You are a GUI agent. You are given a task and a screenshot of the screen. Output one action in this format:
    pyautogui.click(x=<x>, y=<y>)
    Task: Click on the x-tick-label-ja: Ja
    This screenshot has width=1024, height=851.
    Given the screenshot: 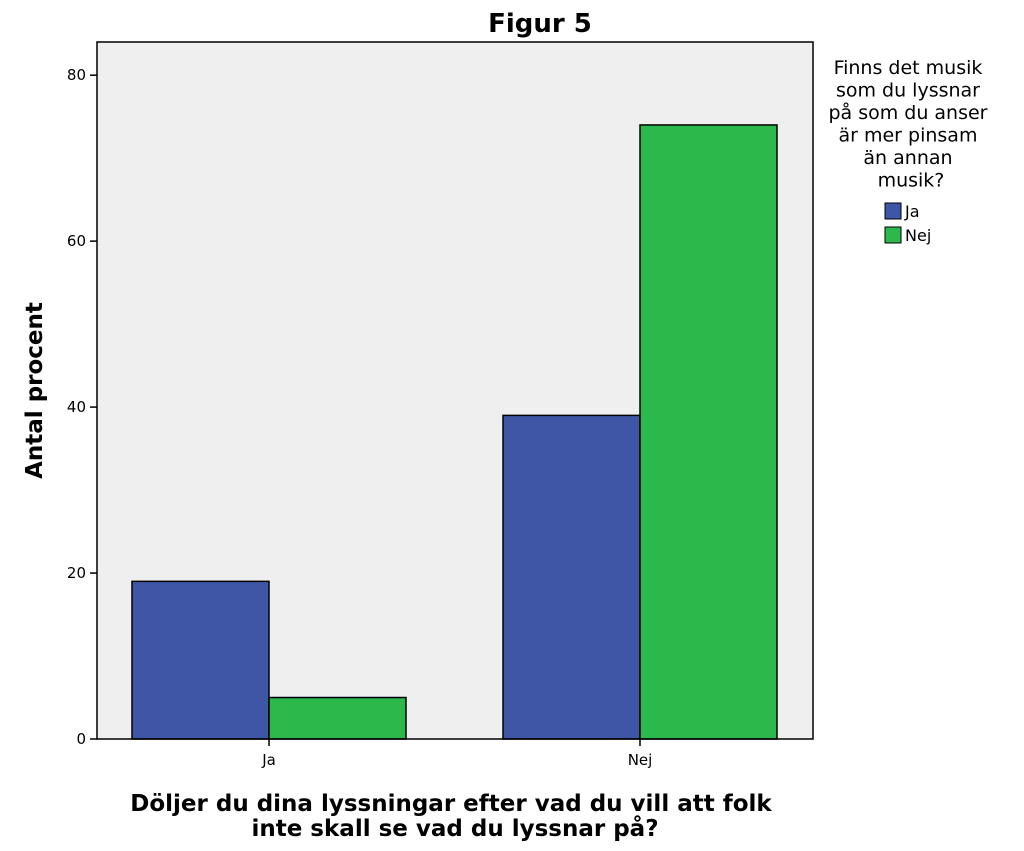 What is the action you would take?
    pyautogui.click(x=268, y=760)
    